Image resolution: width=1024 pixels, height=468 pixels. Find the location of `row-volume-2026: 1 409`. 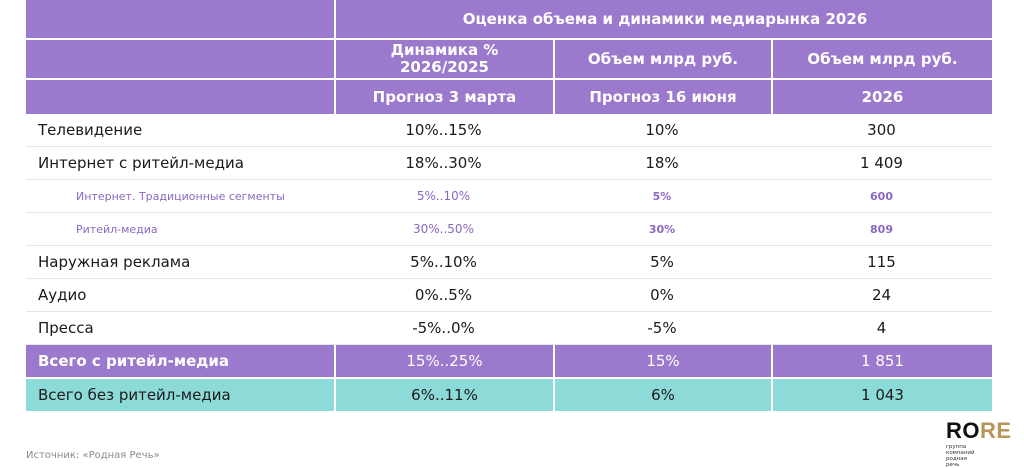

row-volume-2026: 1 409 is located at coordinates (881, 163).